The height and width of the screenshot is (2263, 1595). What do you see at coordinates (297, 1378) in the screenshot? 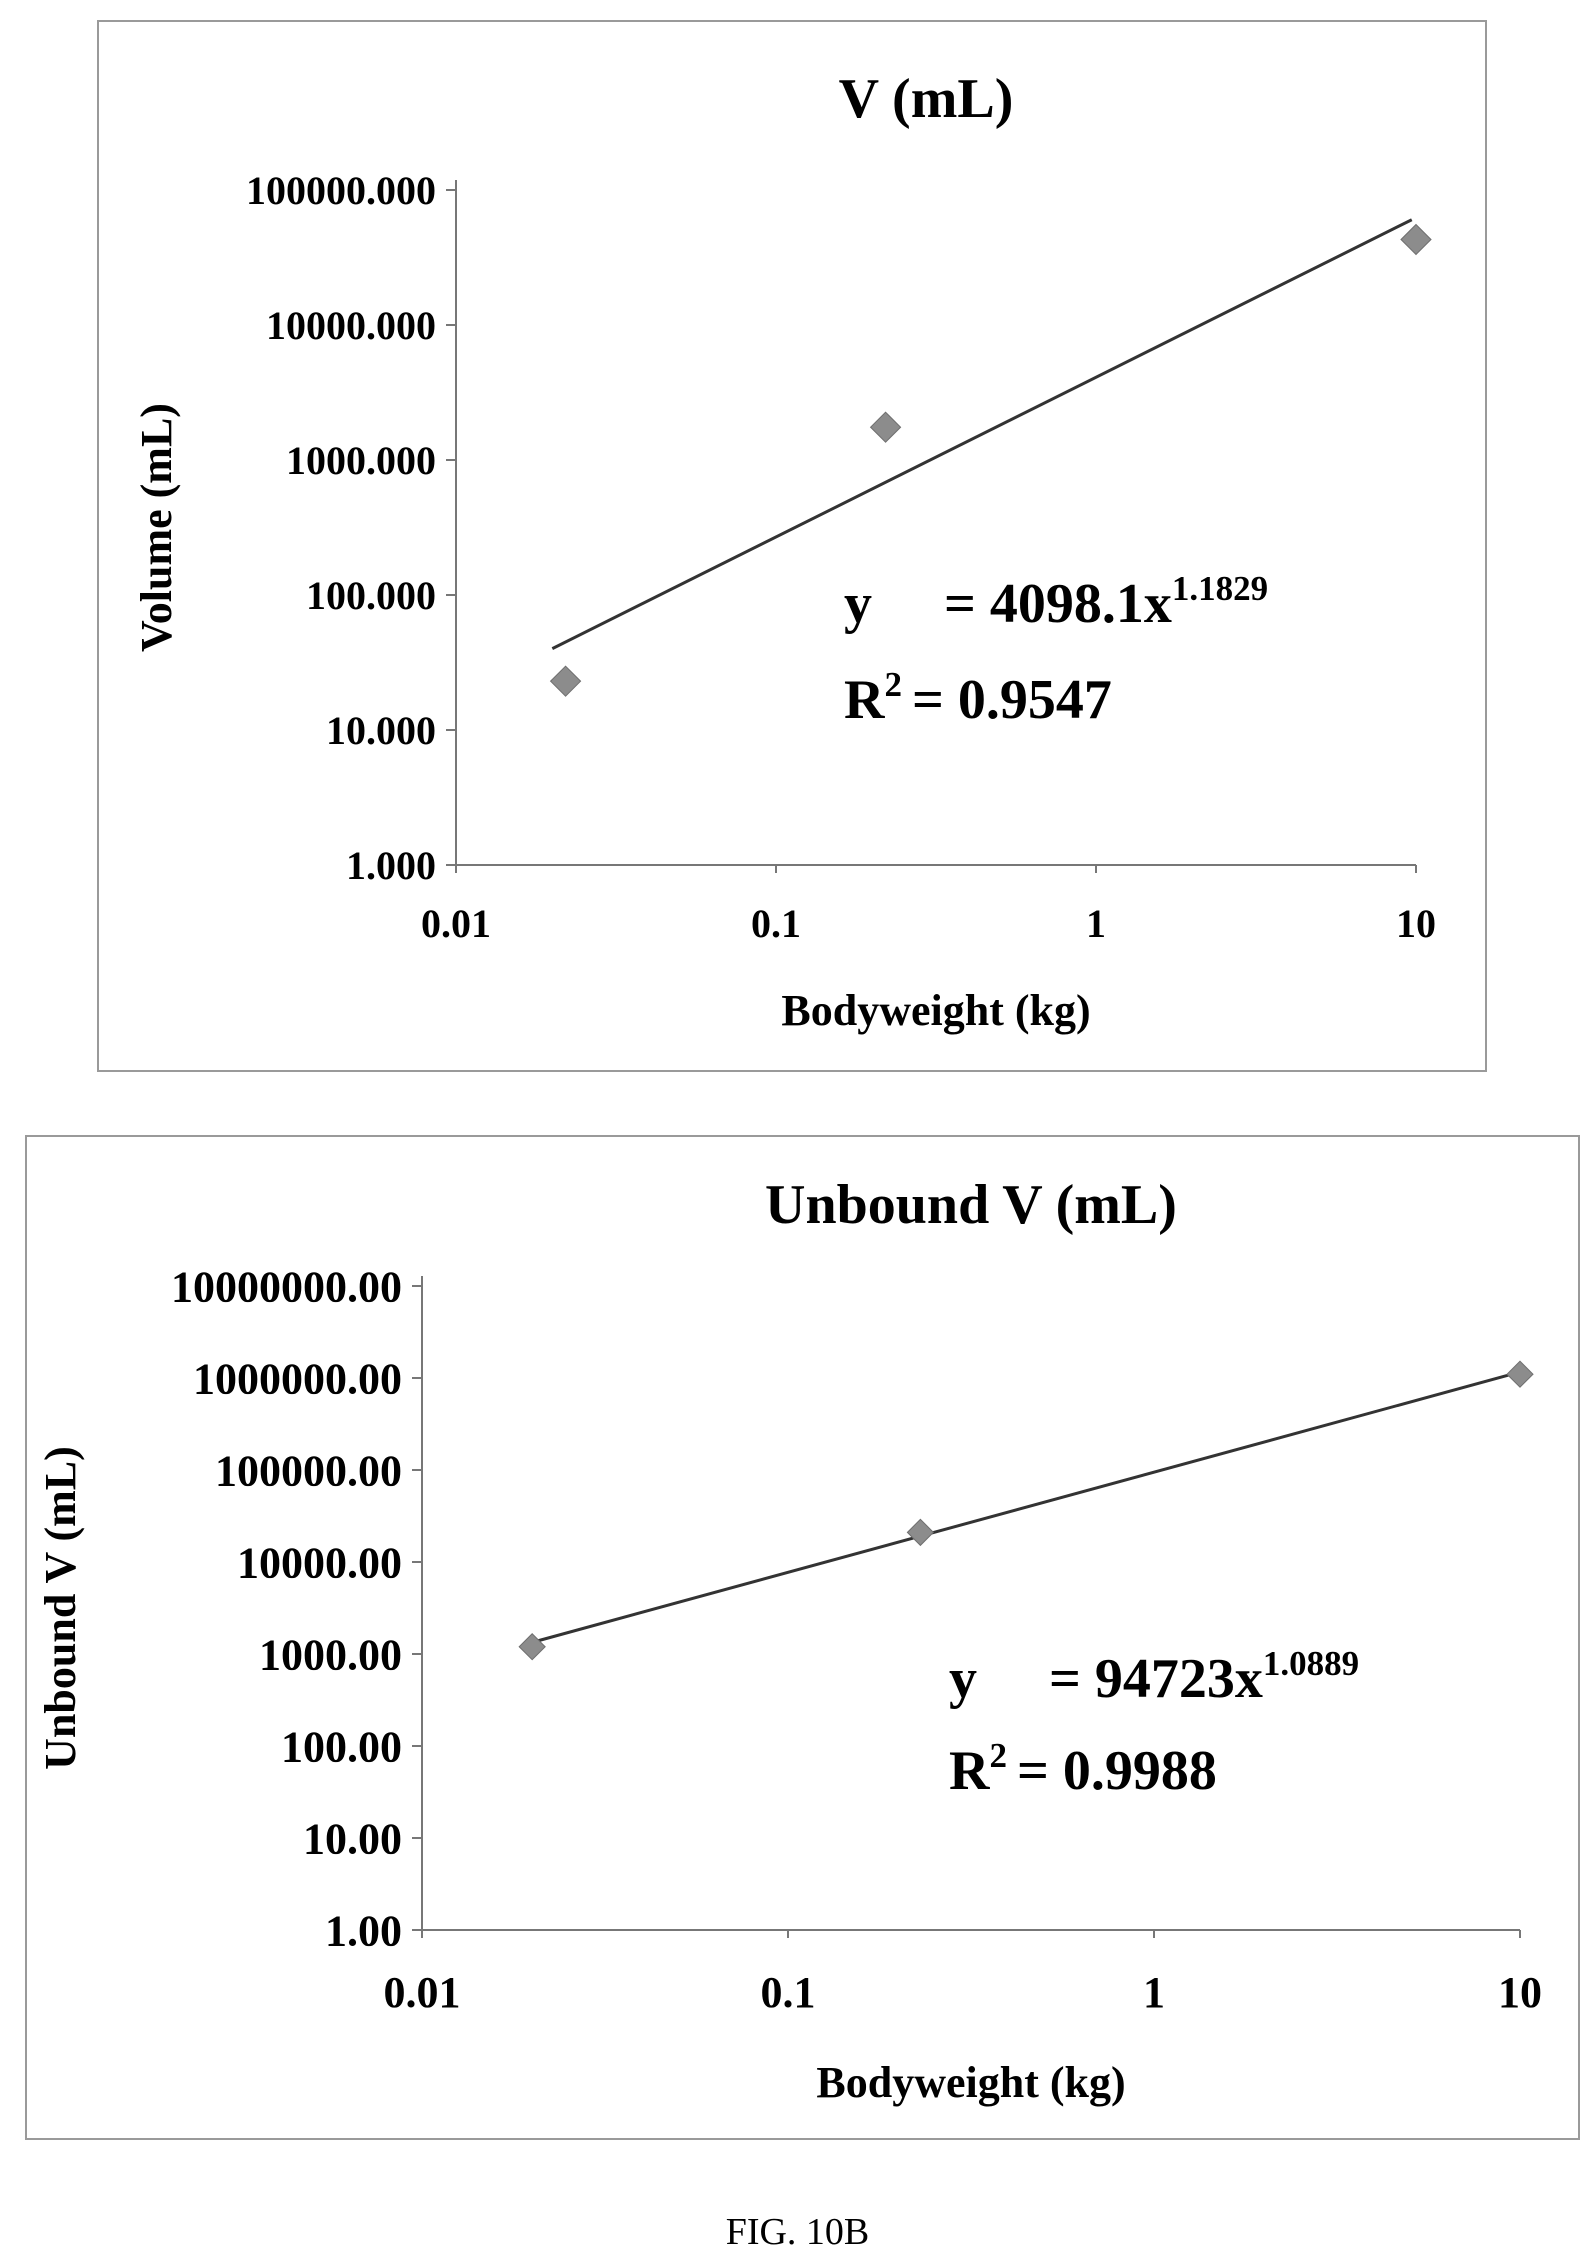
I see `y-tick-label: 1000000.00` at bounding box center [297, 1378].